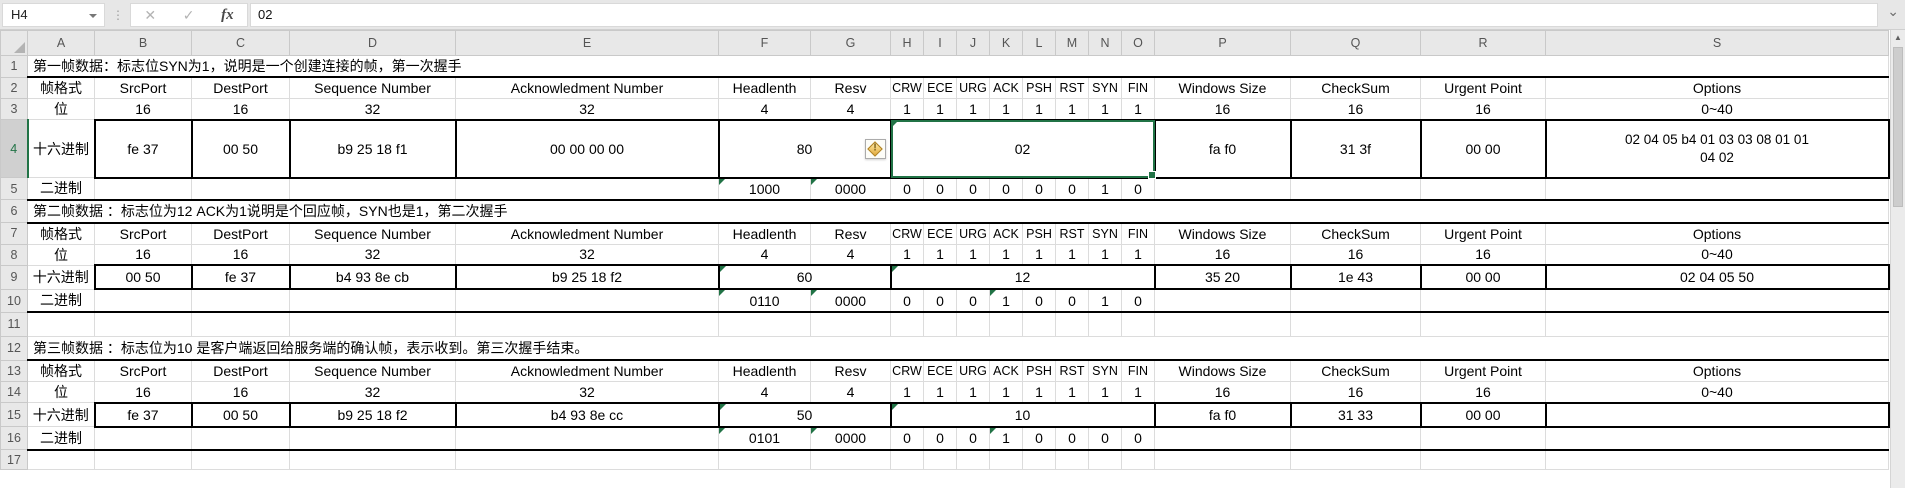 The height and width of the screenshot is (488, 1905). Describe the element at coordinates (14, 348) in the screenshot. I see `row-header-12: 12` at that location.